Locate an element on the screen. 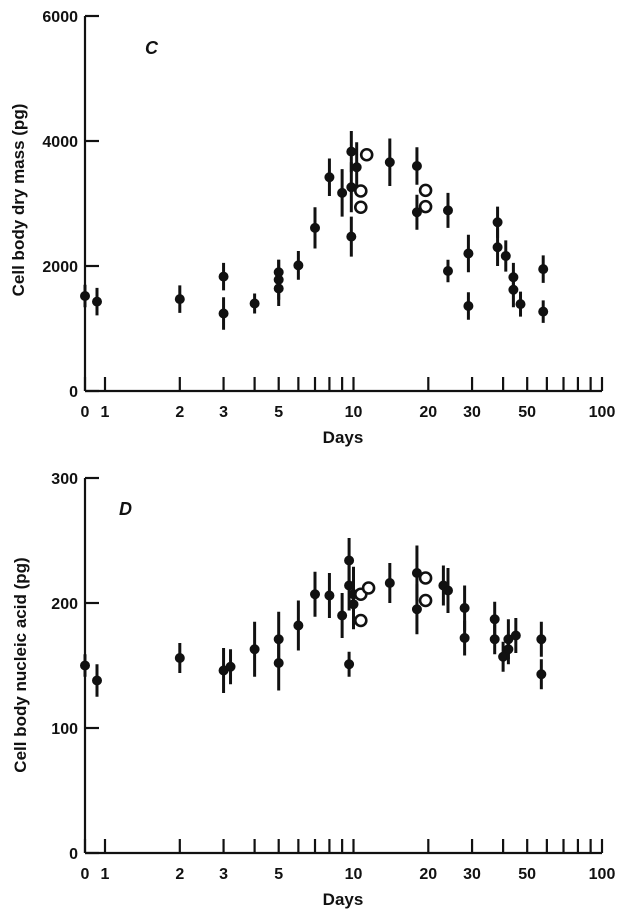  y-axis-title: Cell body dry mass (pg) is located at coordinates (18, 200).